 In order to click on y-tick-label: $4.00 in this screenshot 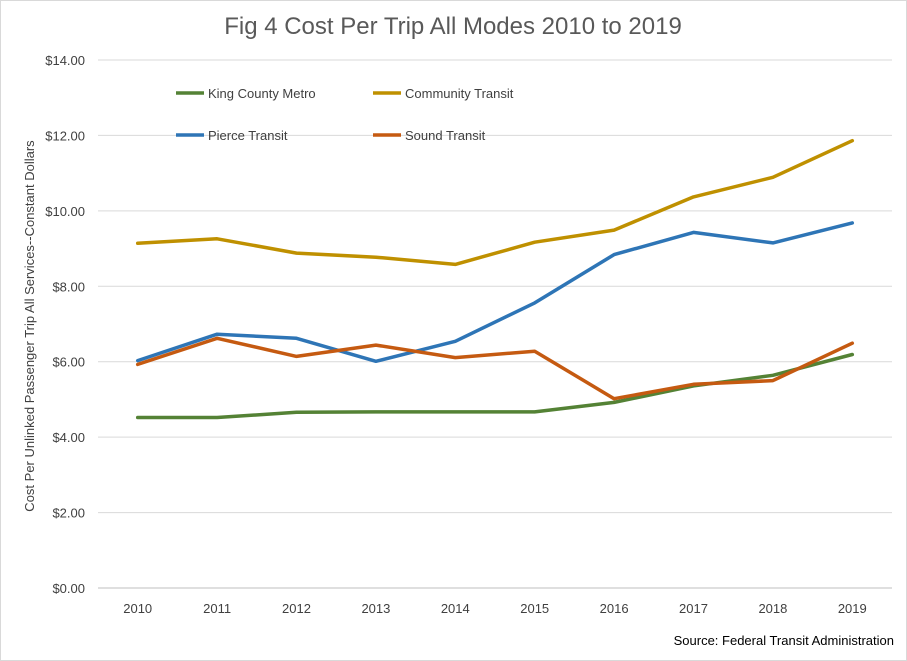, I will do `click(68, 437)`.